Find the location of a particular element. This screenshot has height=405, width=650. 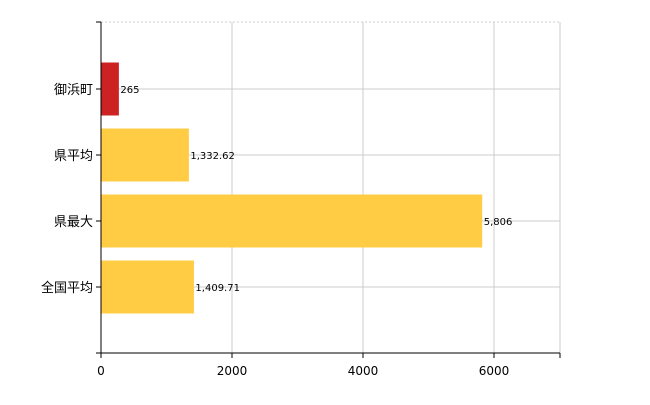

category-label: 御浜町 is located at coordinates (73, 90).